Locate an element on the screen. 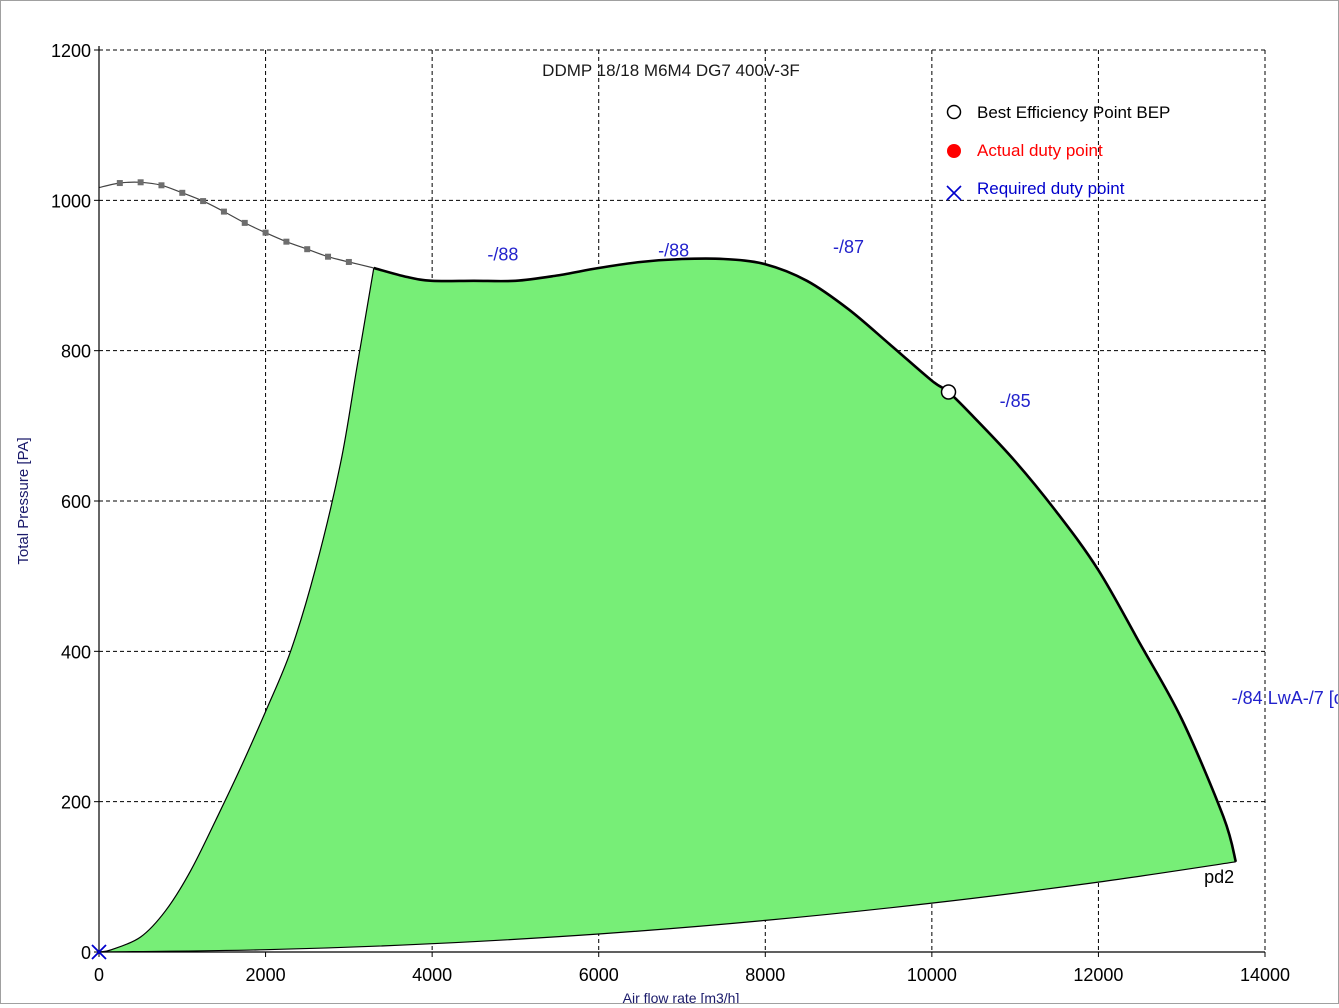  y-tick-label: 1000 is located at coordinates (71, 201).